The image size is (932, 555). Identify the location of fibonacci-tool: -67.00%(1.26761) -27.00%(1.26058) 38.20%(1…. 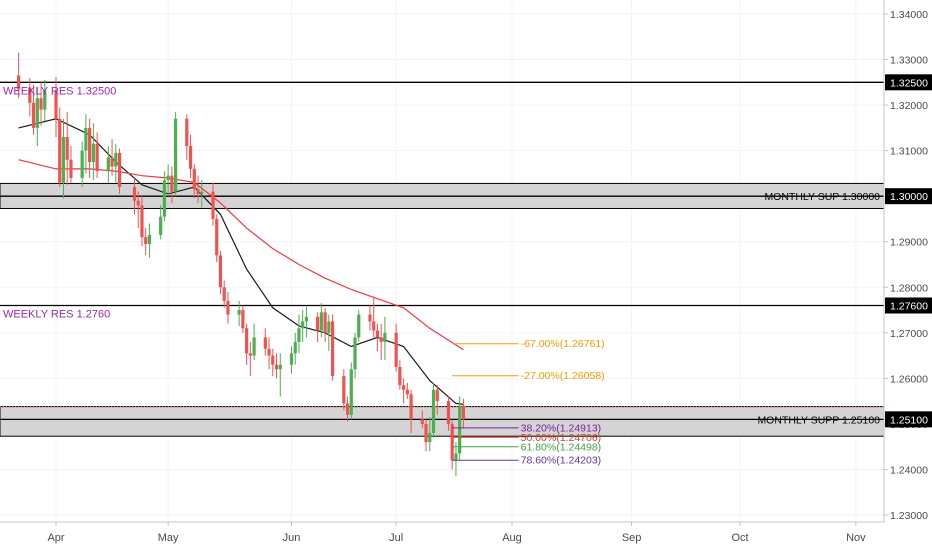
(528, 402).